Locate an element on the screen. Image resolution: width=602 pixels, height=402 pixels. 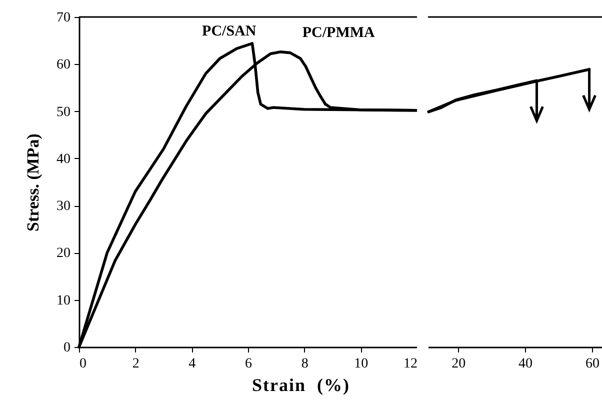
x-tick-label: 12 is located at coordinates (411, 364).